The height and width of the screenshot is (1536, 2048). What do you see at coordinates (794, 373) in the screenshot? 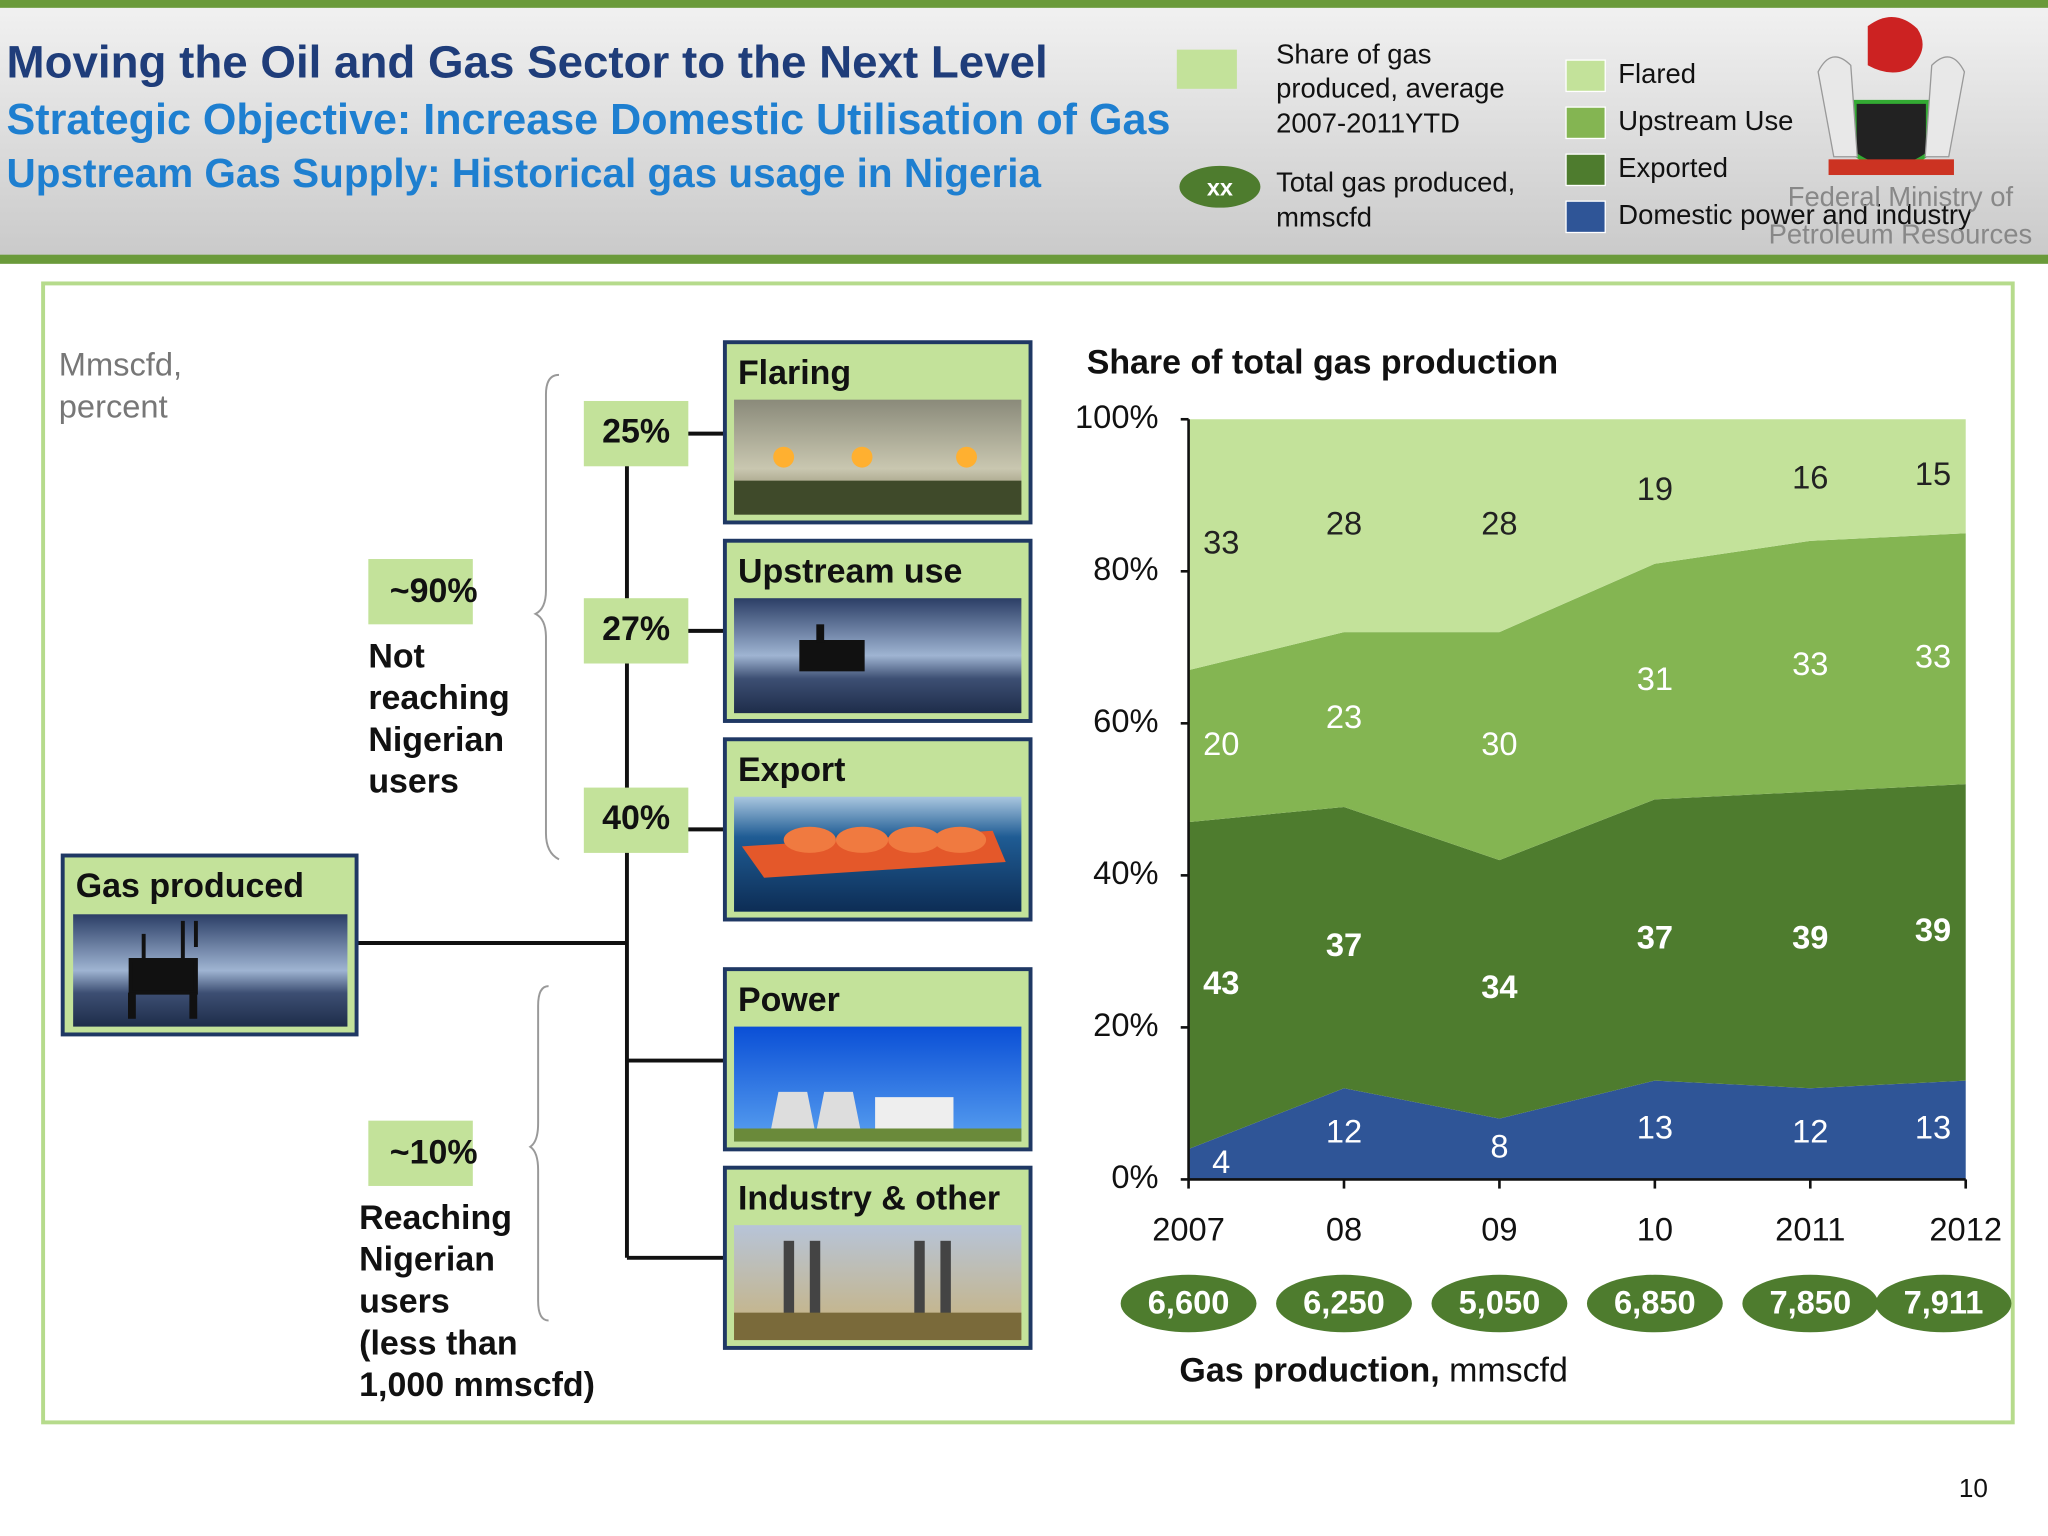
I see `box-label: Flaring` at bounding box center [794, 373].